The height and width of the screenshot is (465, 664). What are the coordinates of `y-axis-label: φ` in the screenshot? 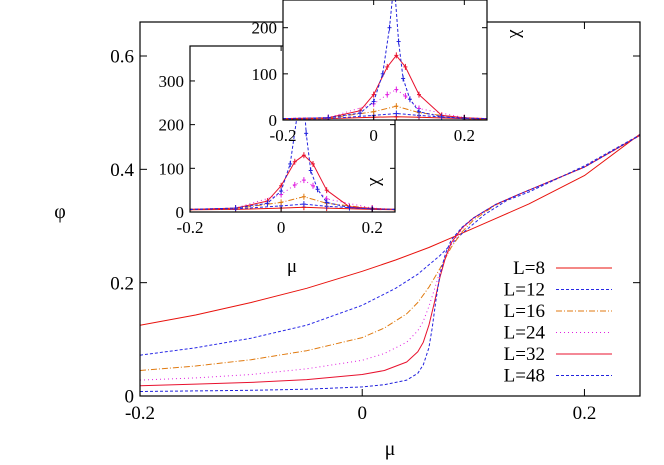 It's located at (60, 212).